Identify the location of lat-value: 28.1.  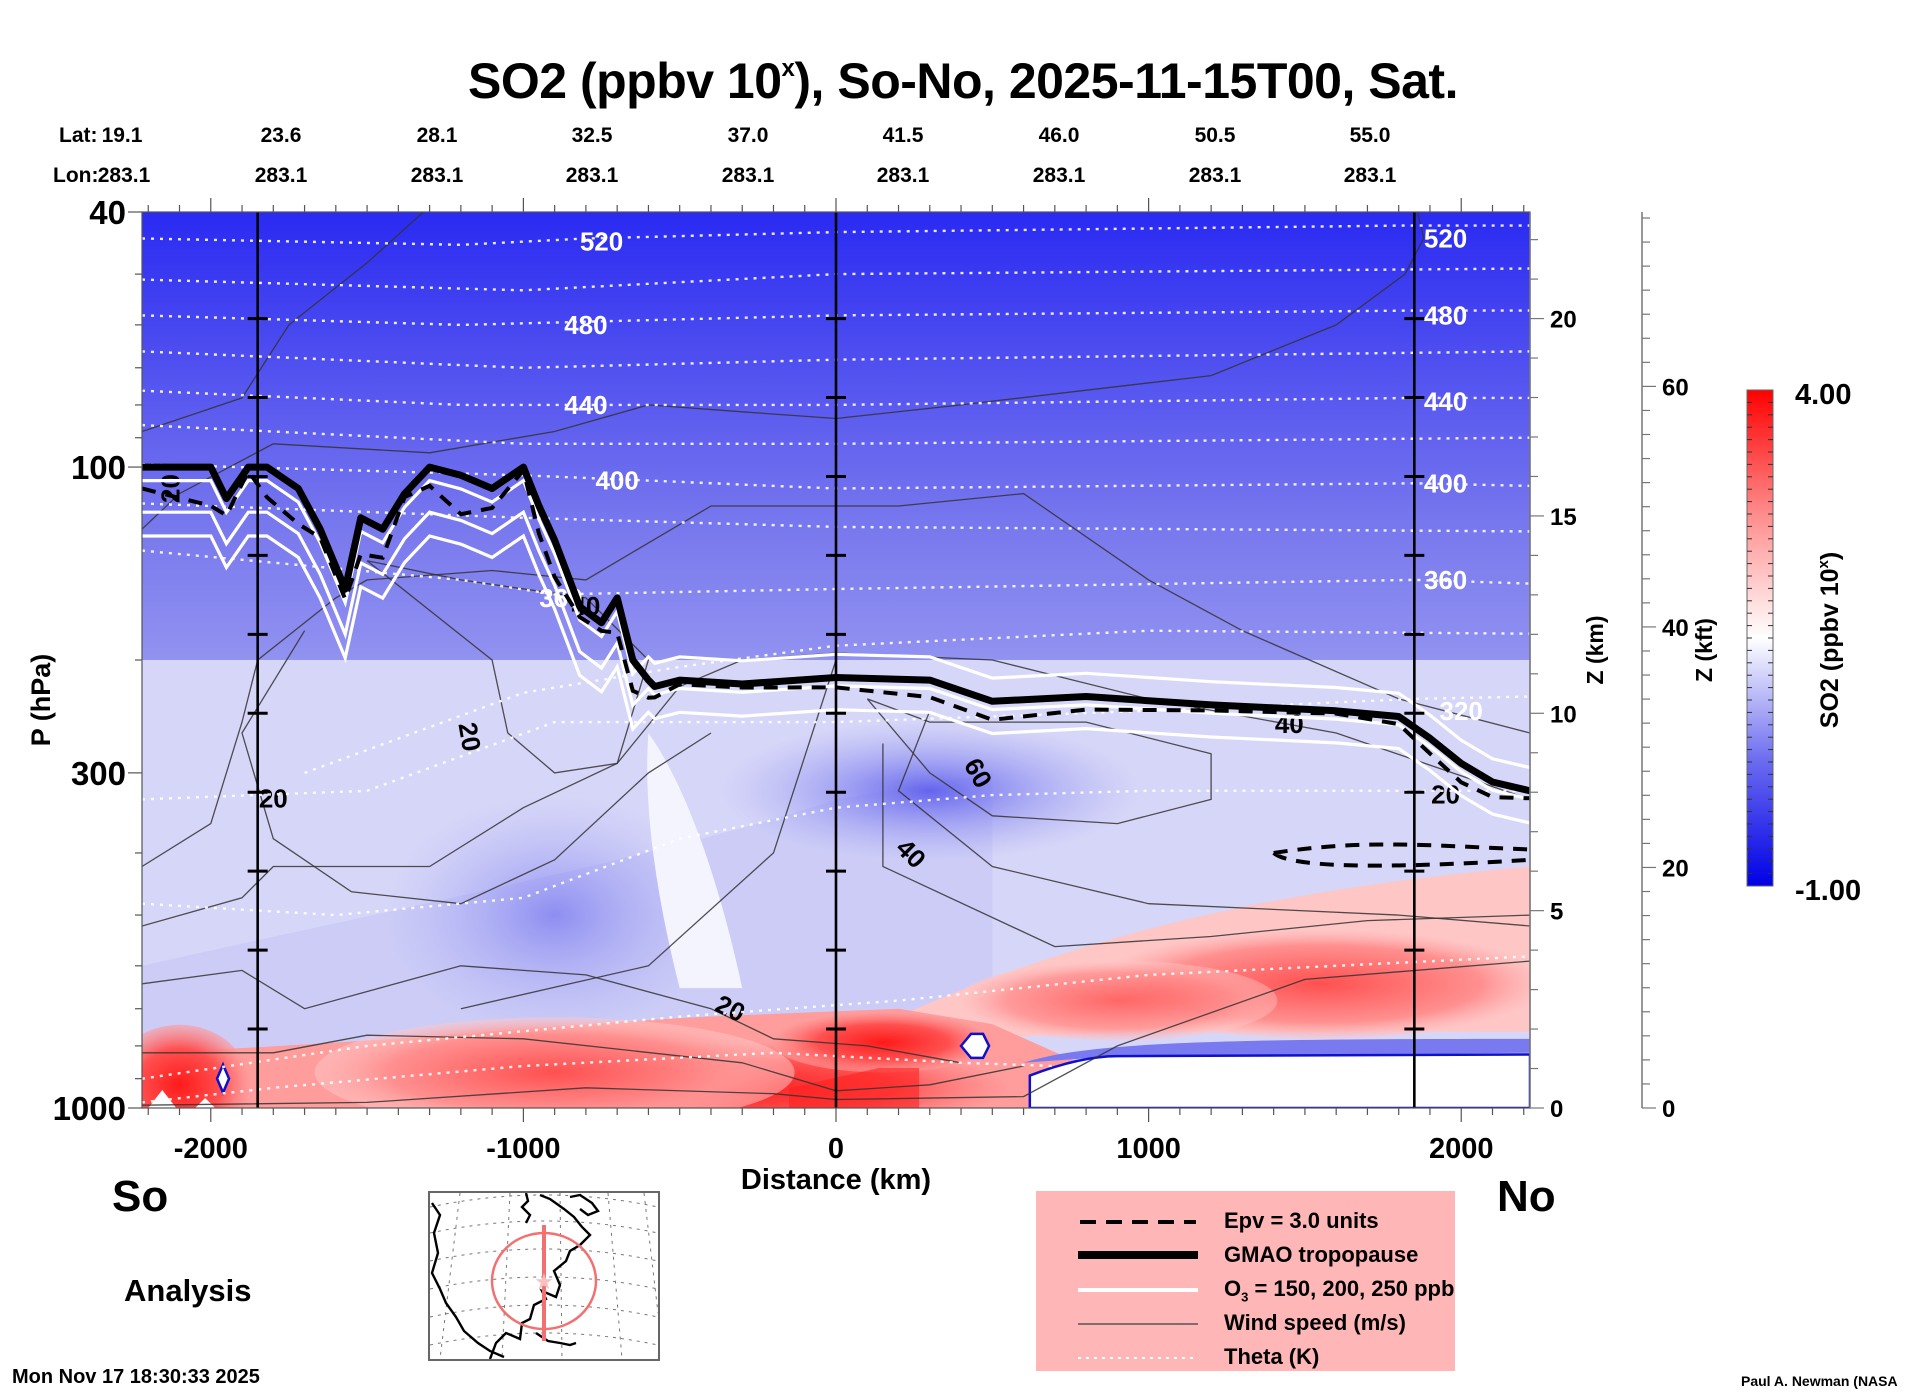
(437, 135).